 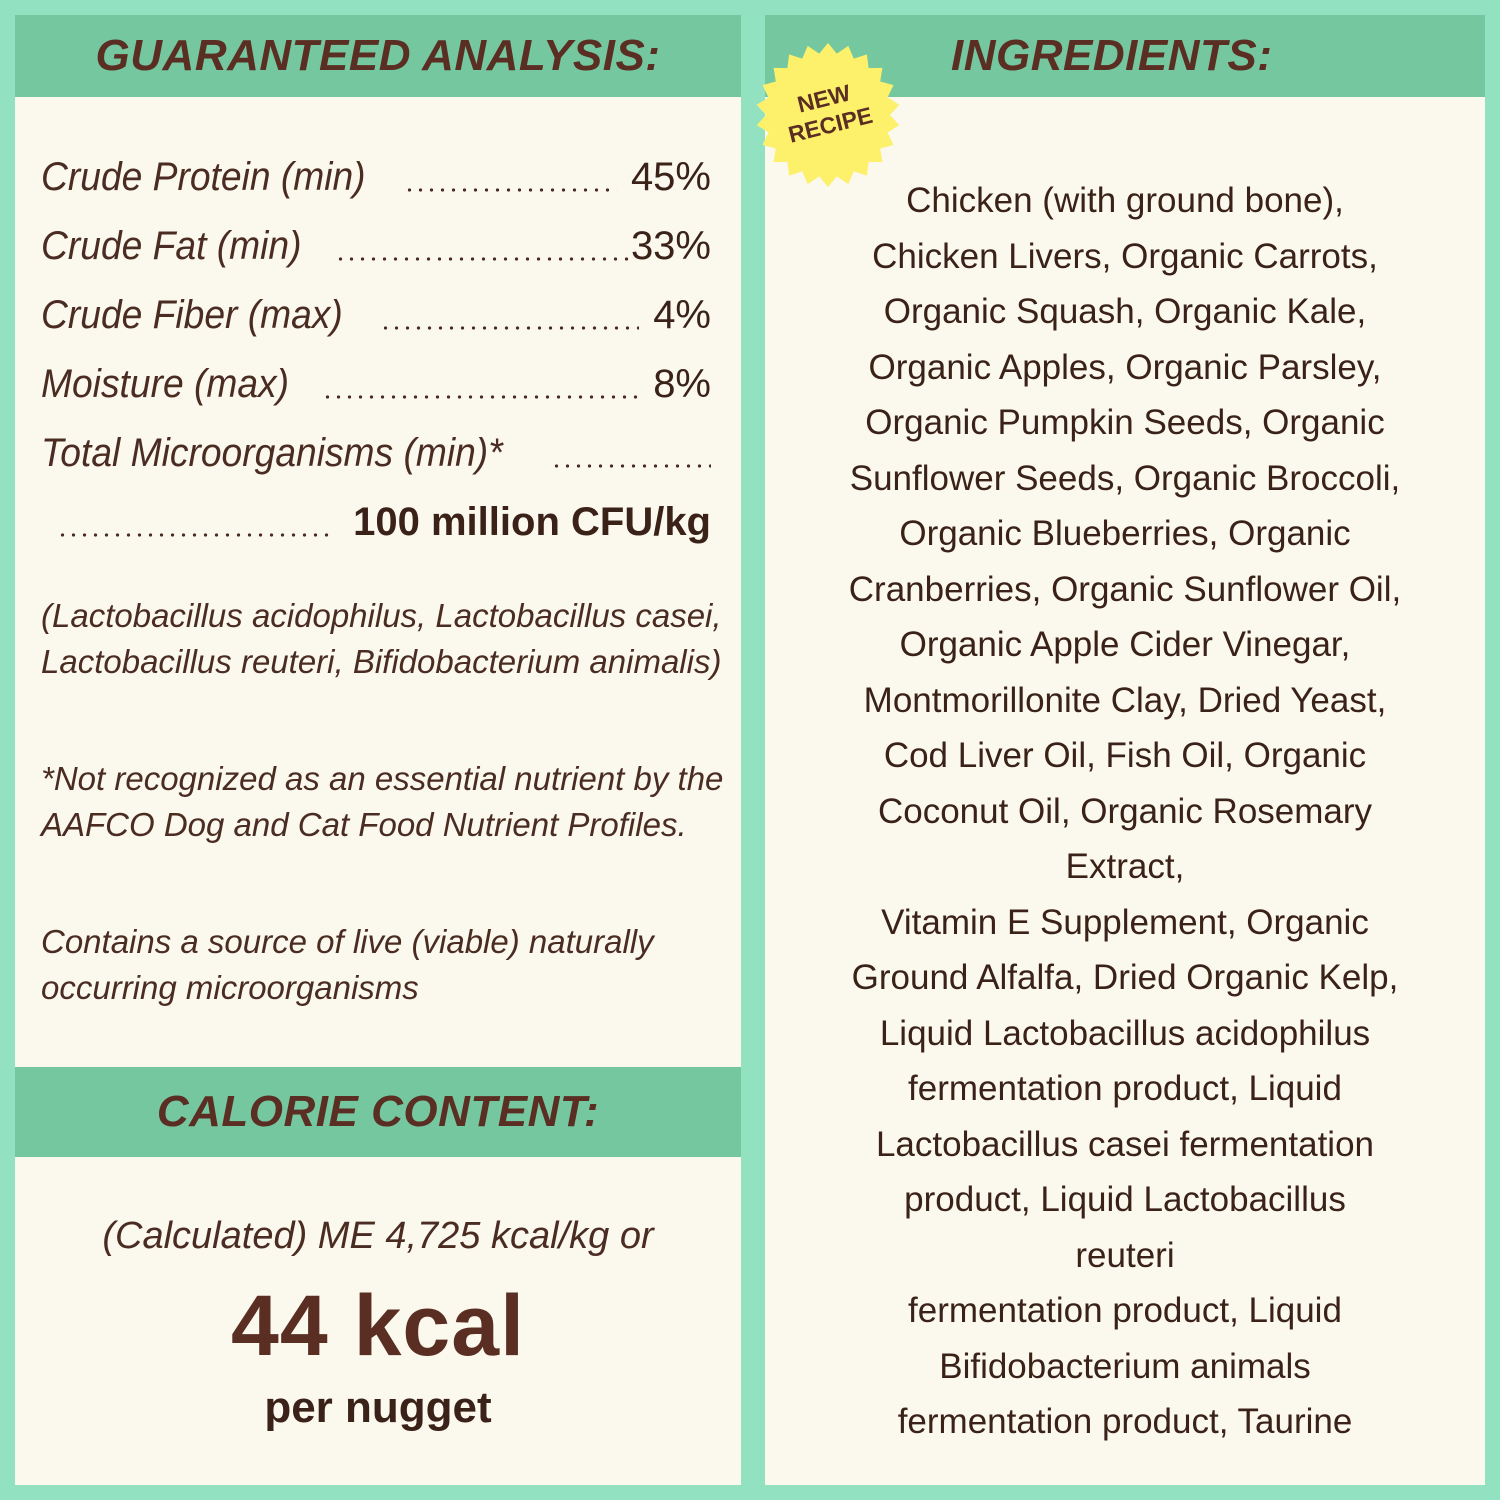 I want to click on ingredient-line: Organic Apple Cider Vinegar,, so click(x=1125, y=644).